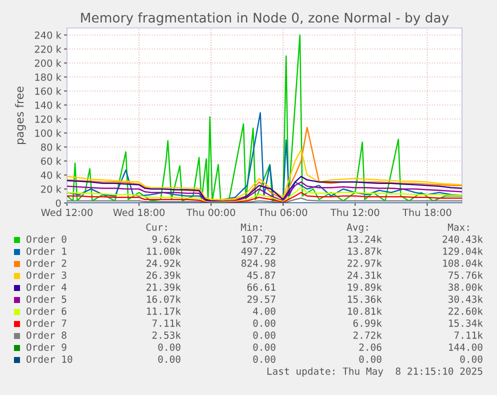 The height and width of the screenshot is (395, 497). I want to click on y-tick-label: 60 k, so click(51, 161).